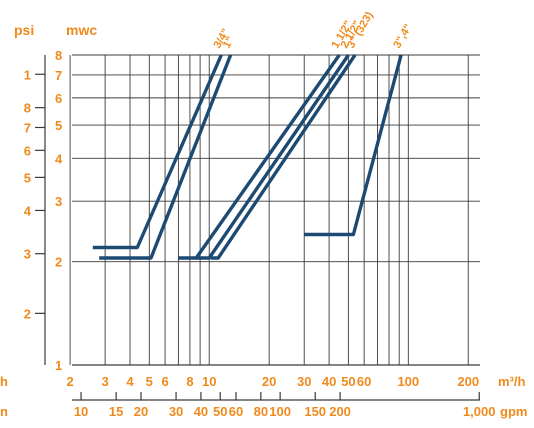 Image resolution: width=534 pixels, height=428 pixels. What do you see at coordinates (189, 381) in the screenshot?
I see `m3h-tick-label: 8` at bounding box center [189, 381].